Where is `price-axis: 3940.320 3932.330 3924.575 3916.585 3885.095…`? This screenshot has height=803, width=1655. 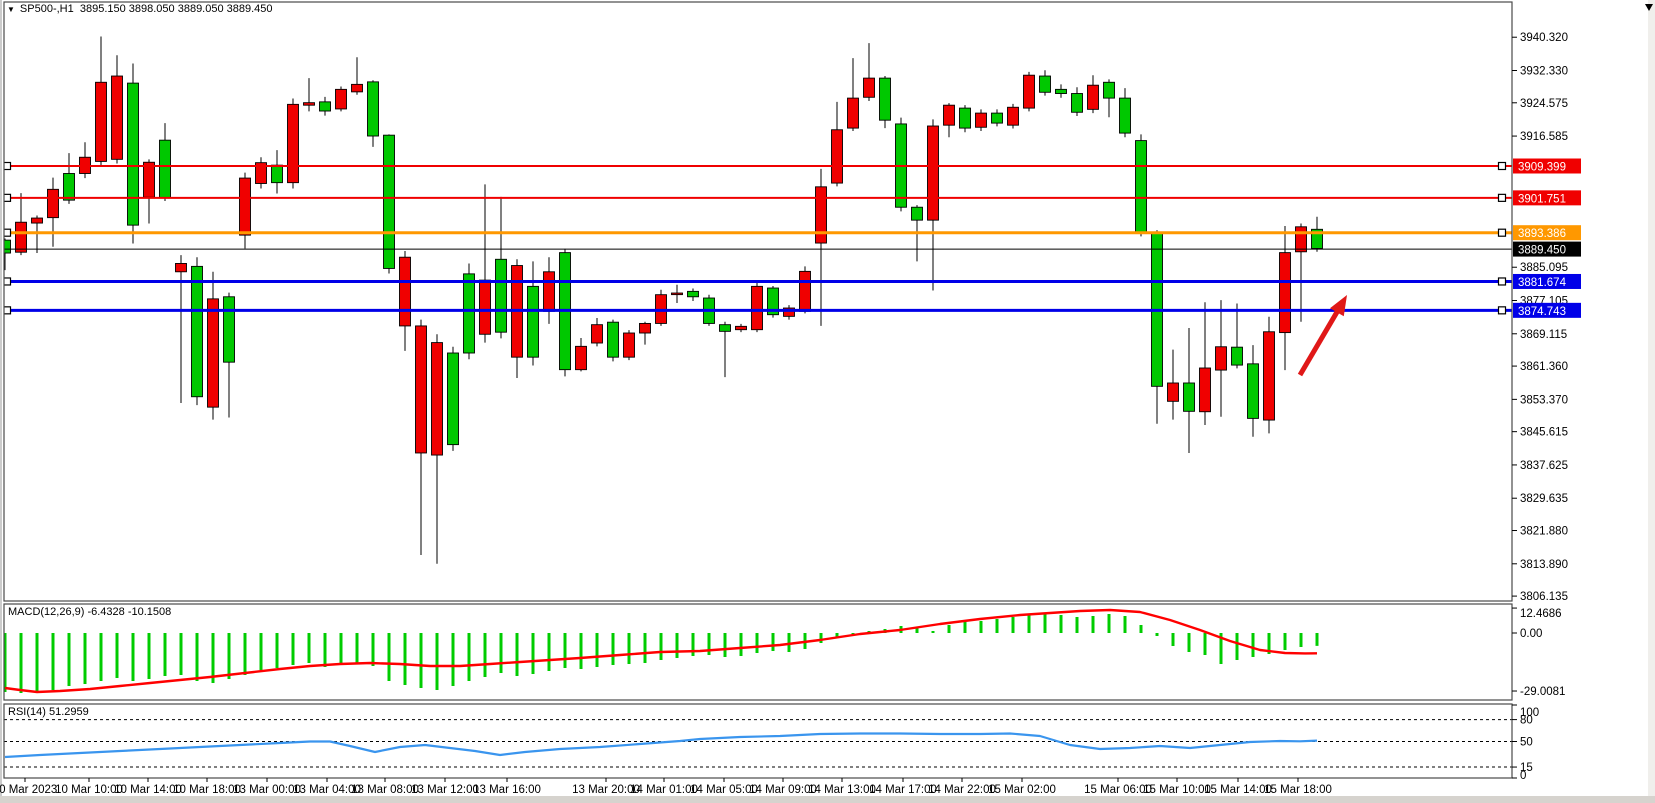
price-axis: 3940.320 3932.330 3924.575 3916.585 3885.095… is located at coordinates (1546, 407).